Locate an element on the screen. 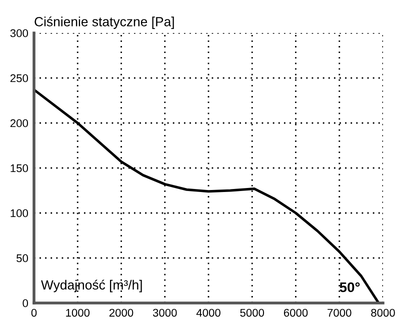 Image resolution: width=400 pixels, height=326 pixels. x-tick-label: 1000 is located at coordinates (78, 312).